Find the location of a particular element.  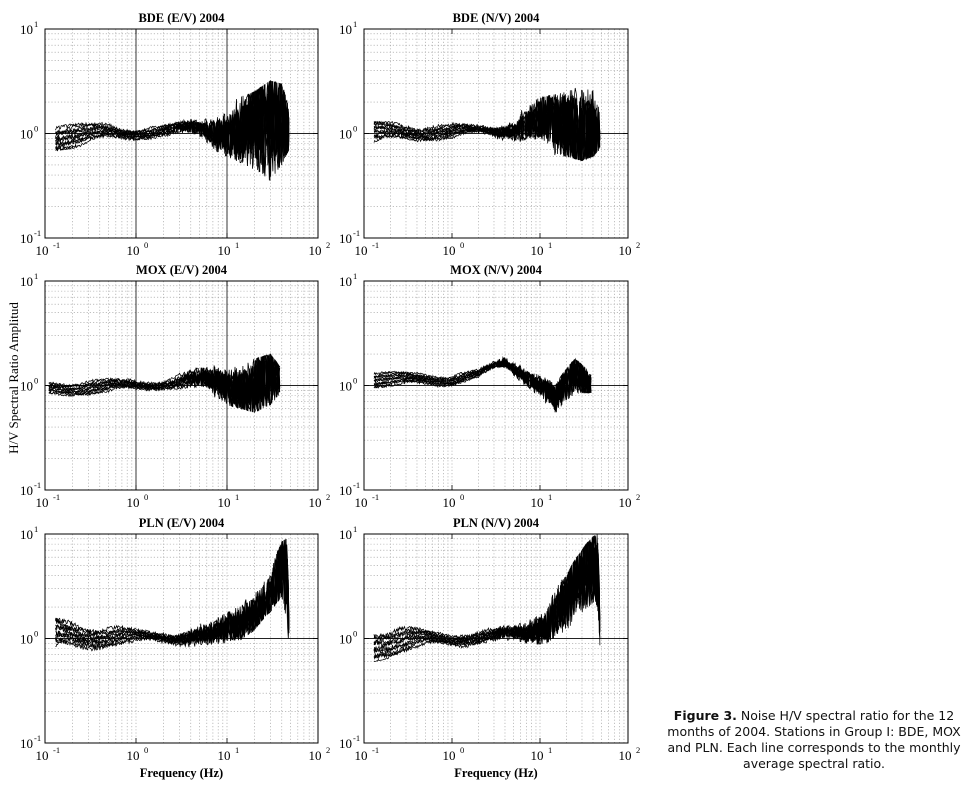

caption-label: Figure 3. is located at coordinates (705, 715).